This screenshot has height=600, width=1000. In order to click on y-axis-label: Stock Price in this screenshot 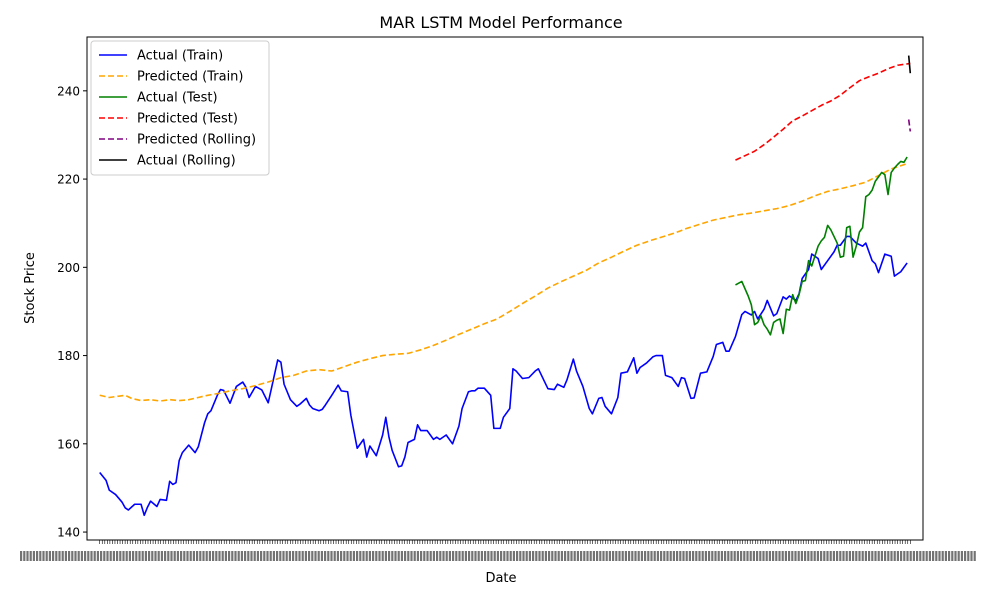, I will do `click(30, 288)`.